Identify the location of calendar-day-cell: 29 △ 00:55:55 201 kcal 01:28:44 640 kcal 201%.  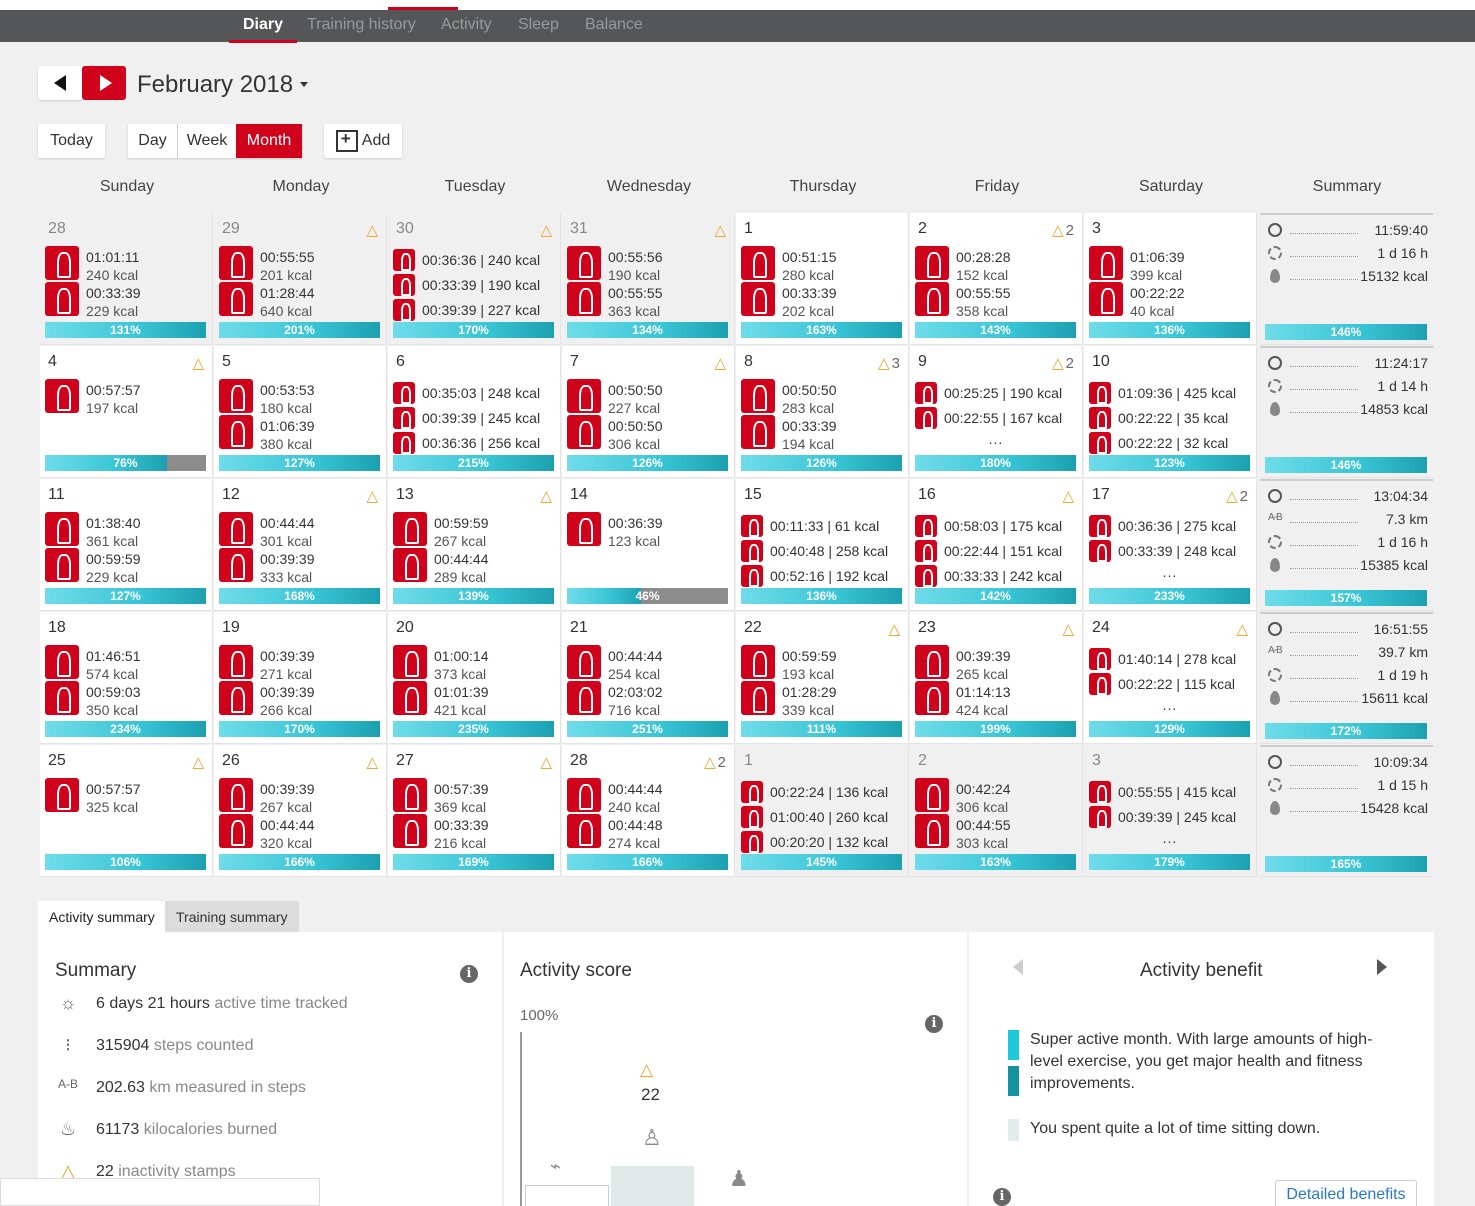
(300, 279).